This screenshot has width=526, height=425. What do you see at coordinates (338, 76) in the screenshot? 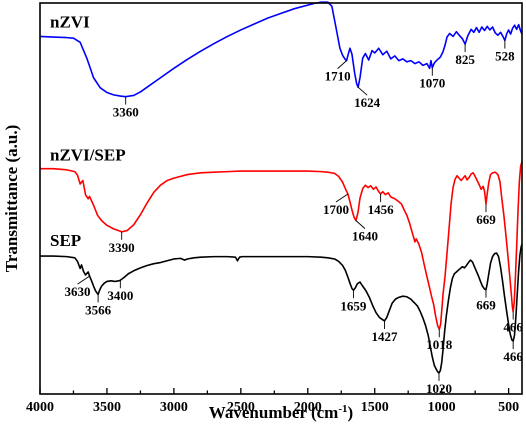
I see `peak-label: 1710` at bounding box center [338, 76].